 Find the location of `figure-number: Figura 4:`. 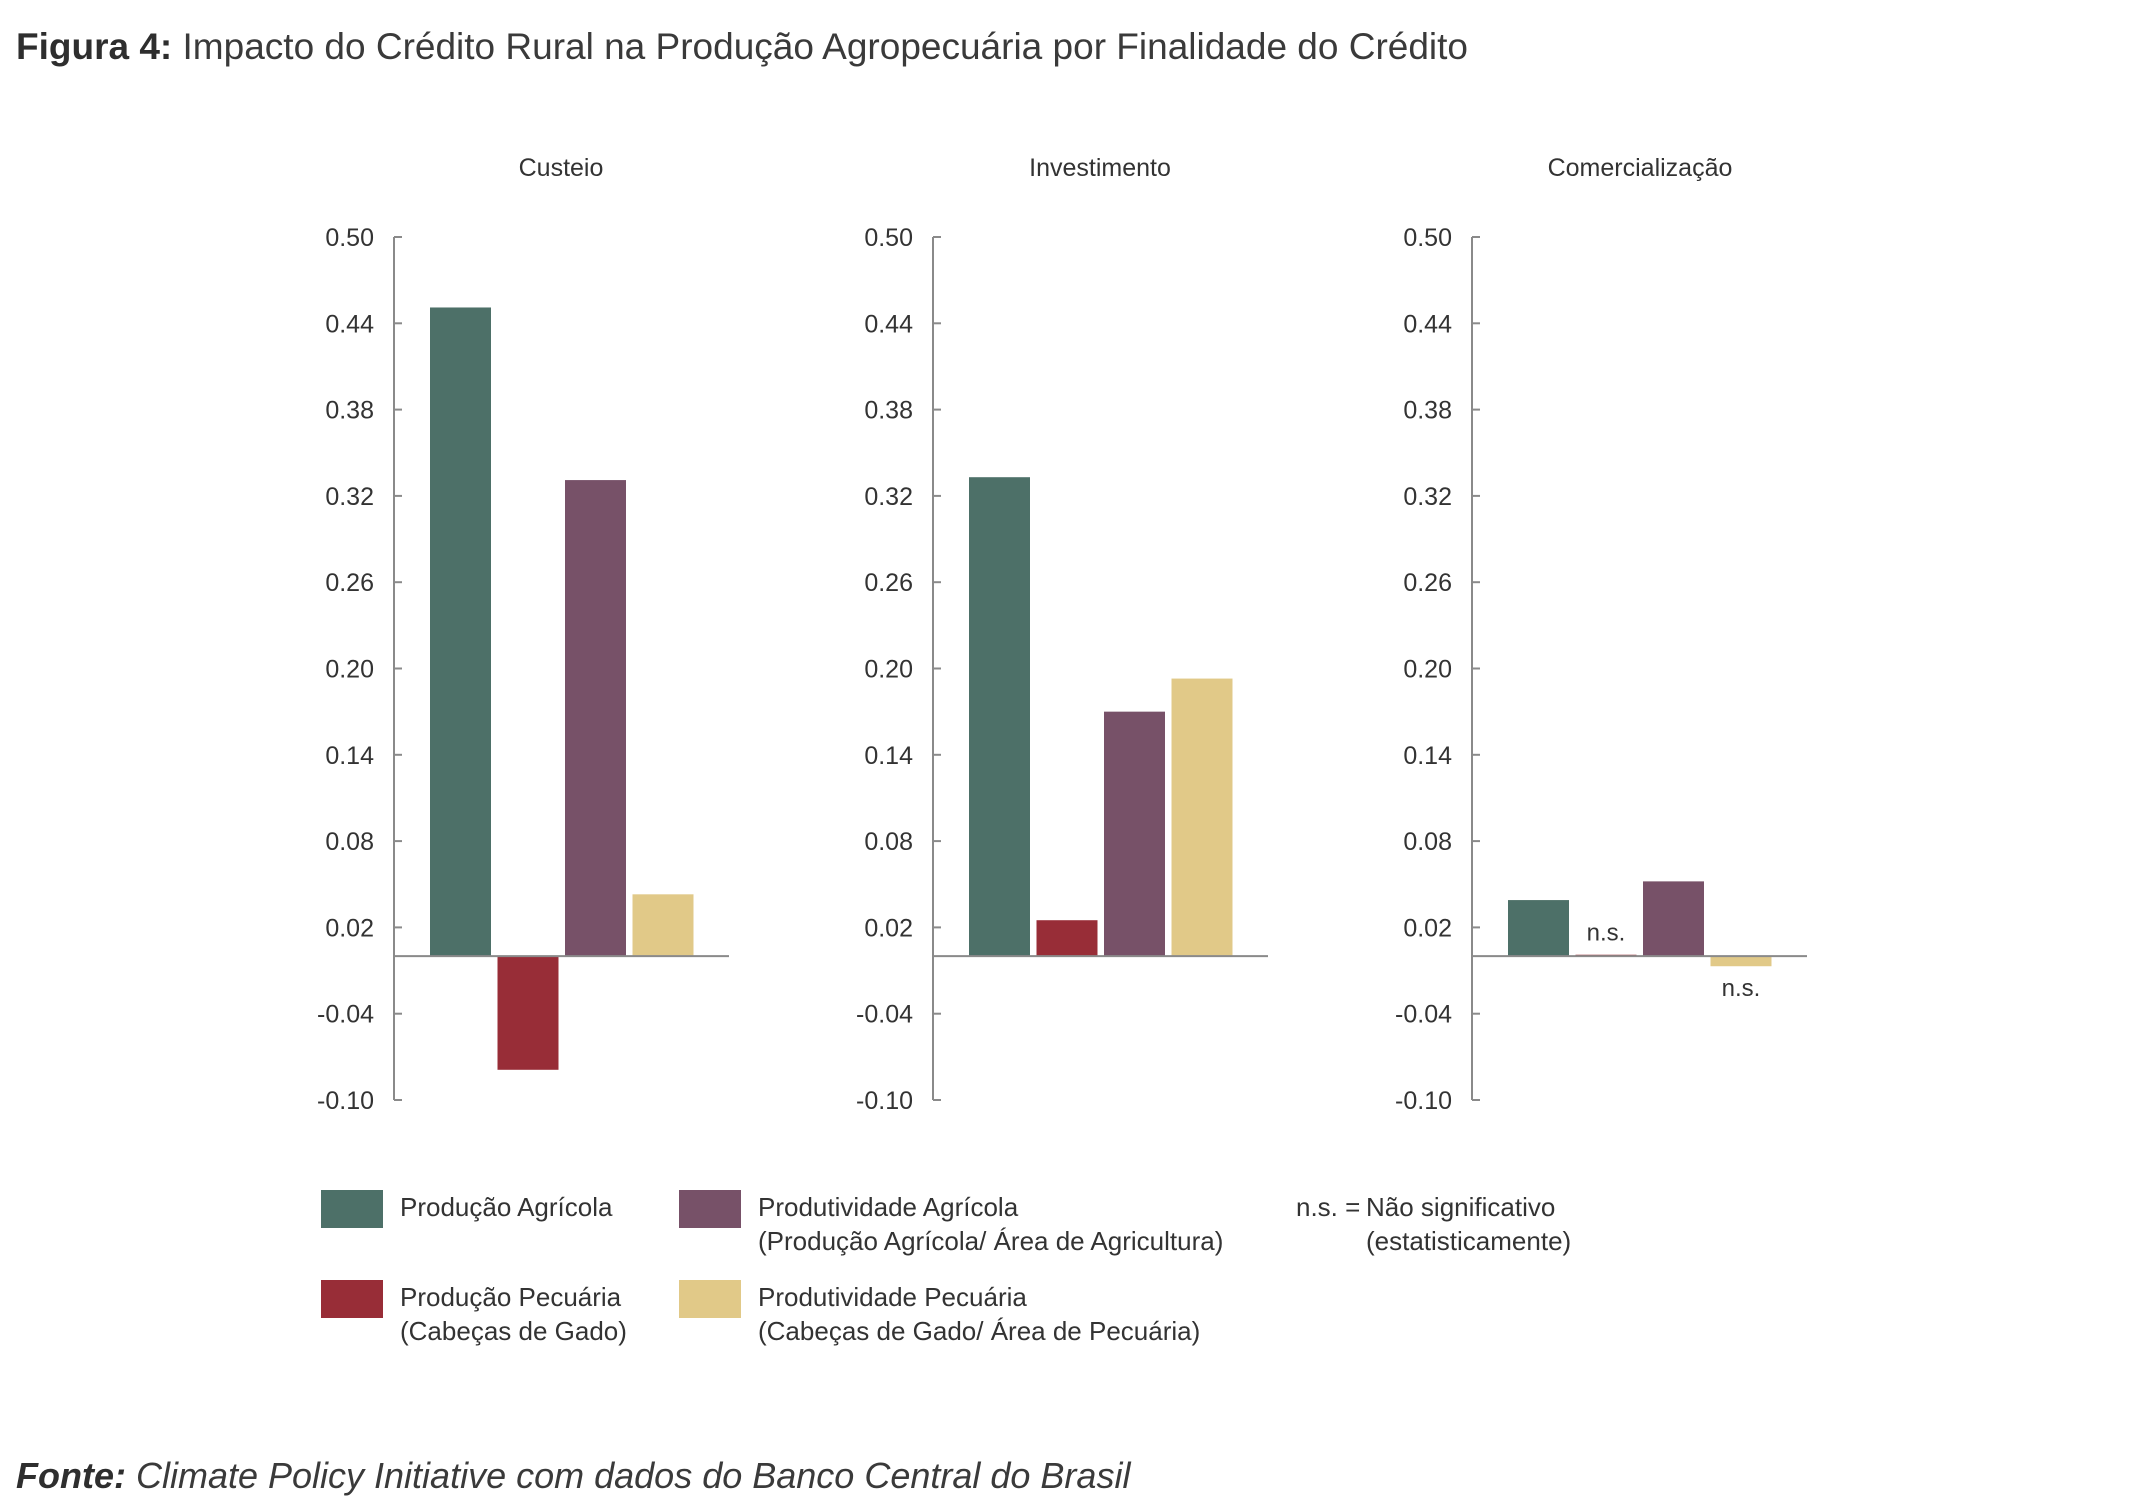

figure-number: Figura 4: is located at coordinates (94, 46).